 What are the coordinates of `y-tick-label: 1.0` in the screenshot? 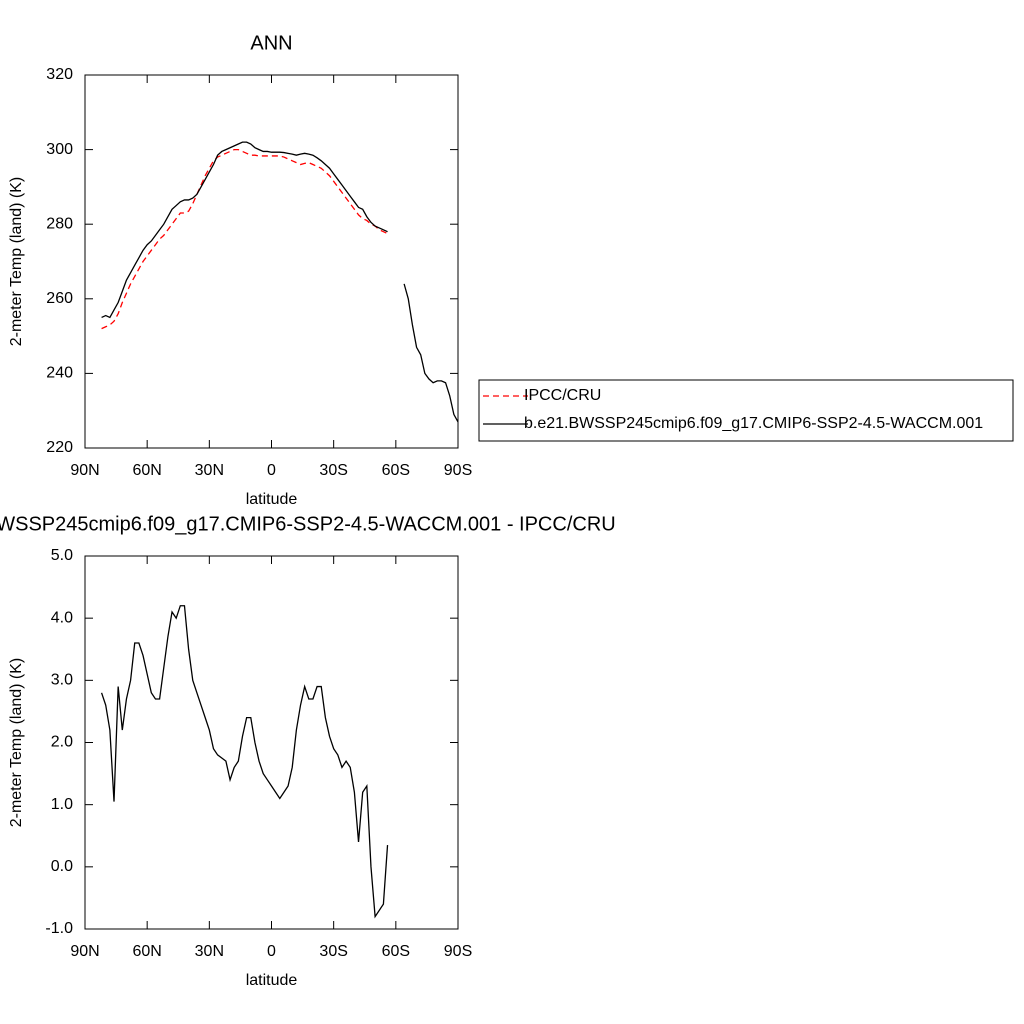 It's located at (62, 804).